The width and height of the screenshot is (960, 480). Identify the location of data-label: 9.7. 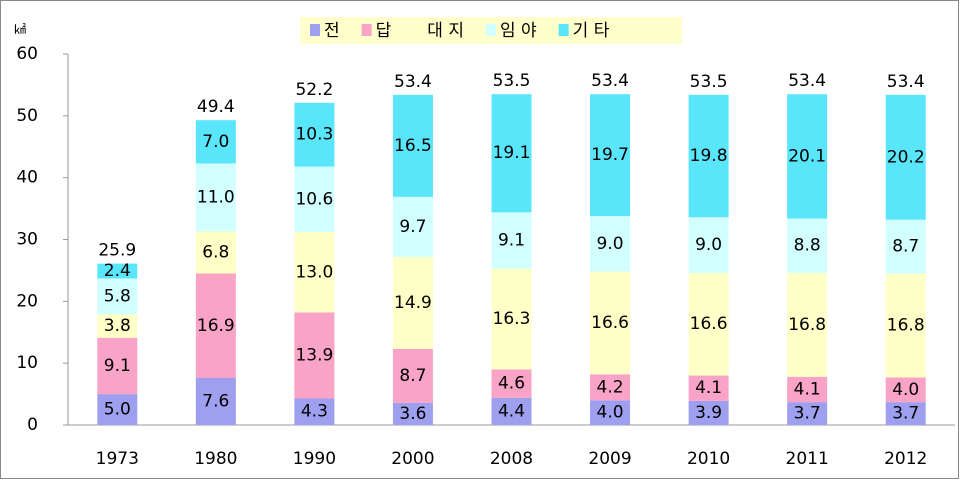
(412, 227).